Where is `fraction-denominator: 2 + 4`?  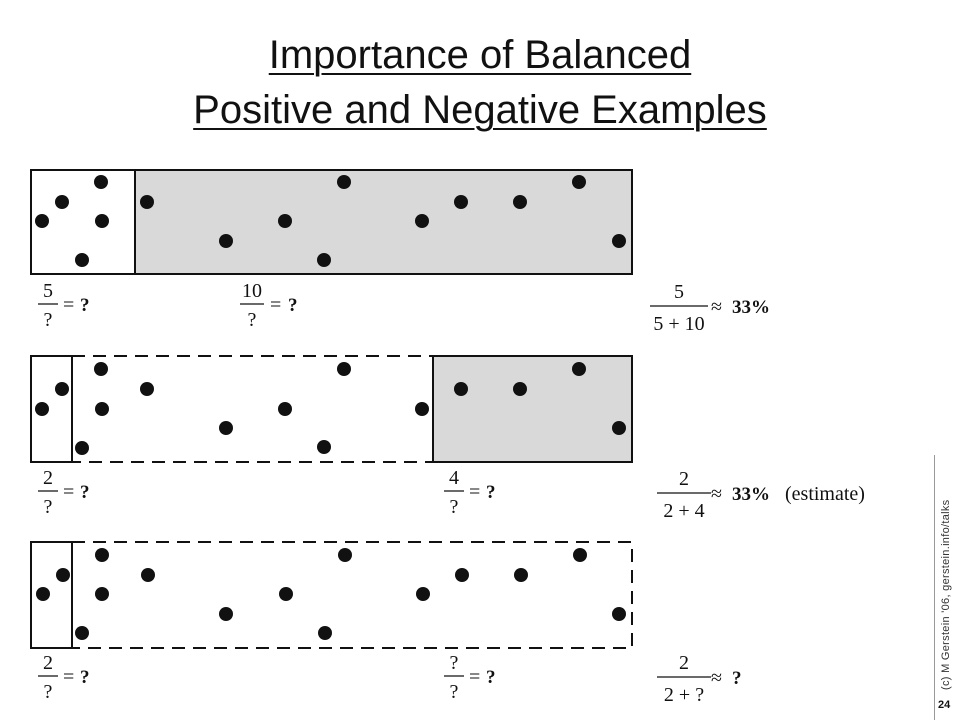
fraction-denominator: 2 + 4 is located at coordinates (683, 511).